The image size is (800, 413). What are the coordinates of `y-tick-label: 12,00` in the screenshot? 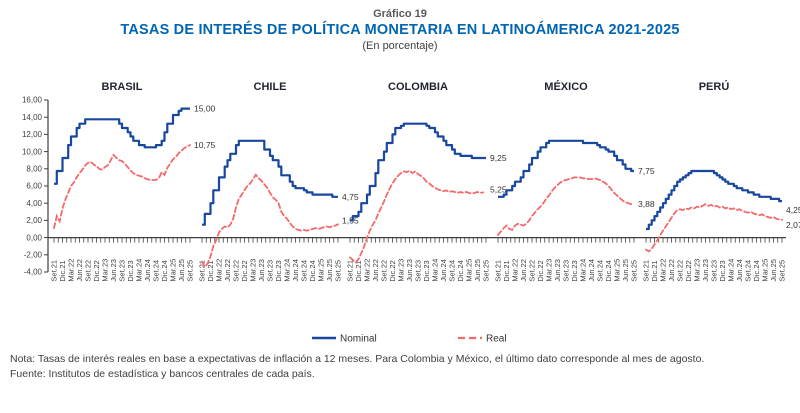 It's located at (32, 134).